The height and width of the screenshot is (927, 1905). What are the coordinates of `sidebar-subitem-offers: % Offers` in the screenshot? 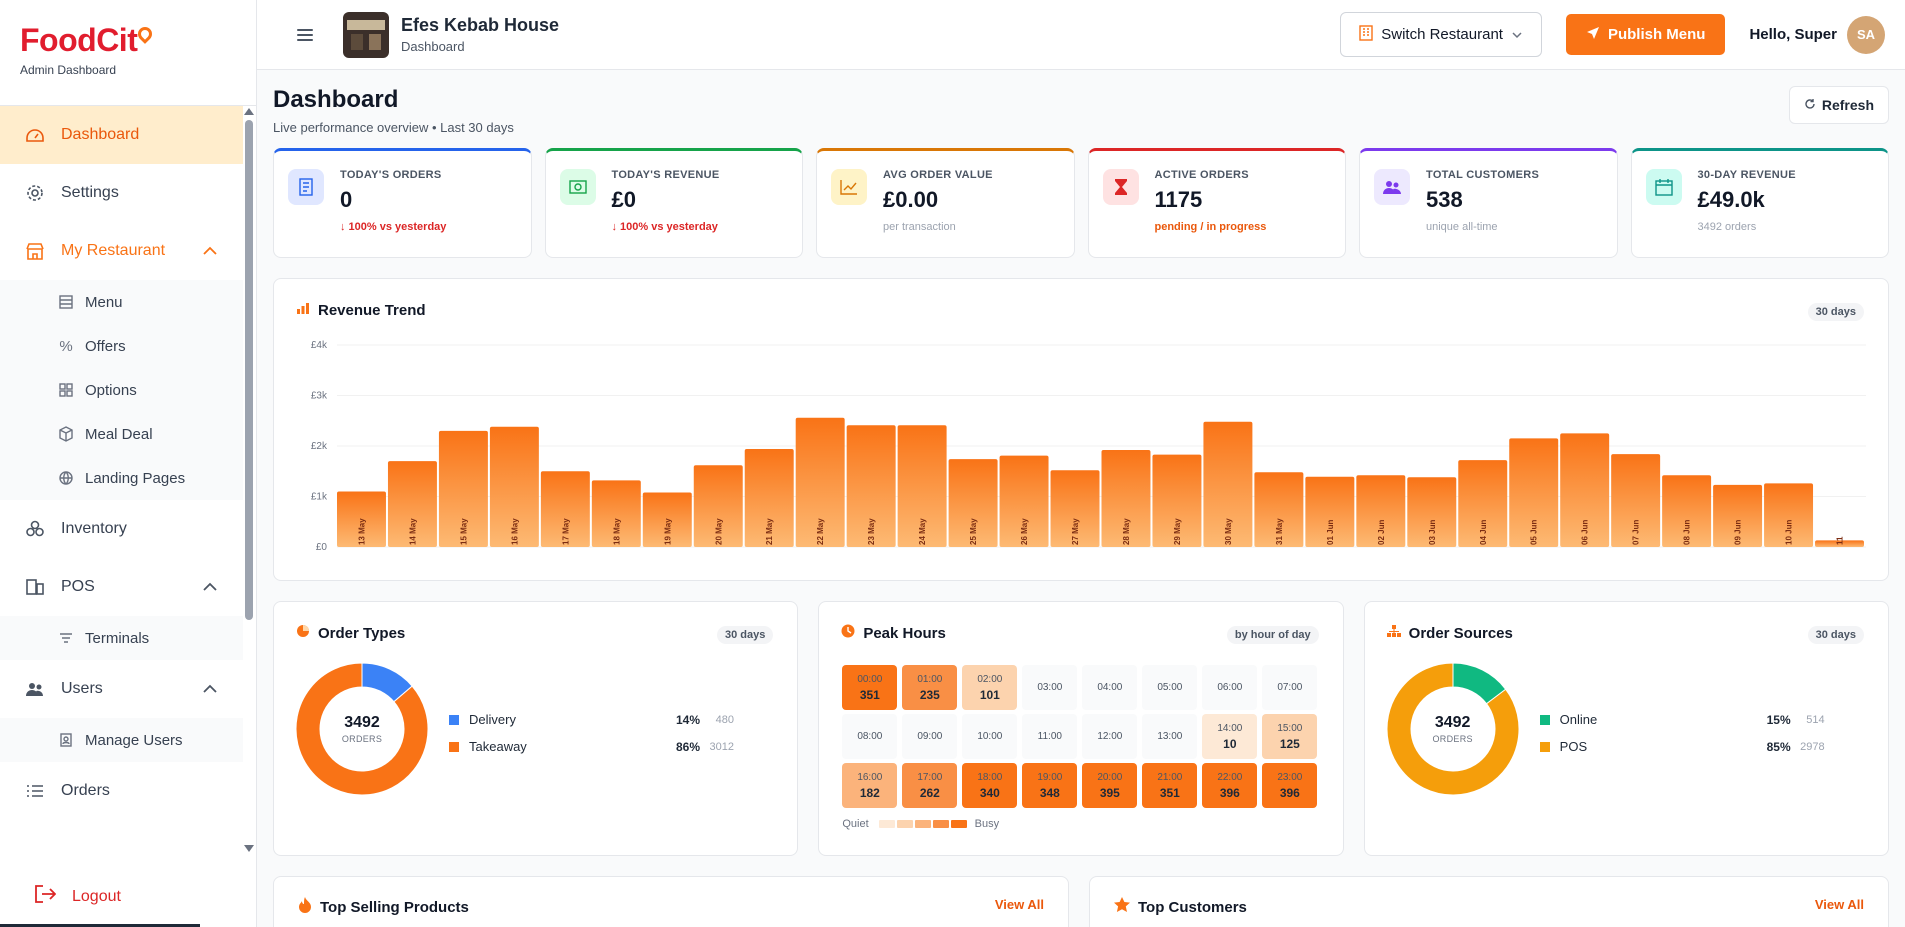 It's located at (121, 346).